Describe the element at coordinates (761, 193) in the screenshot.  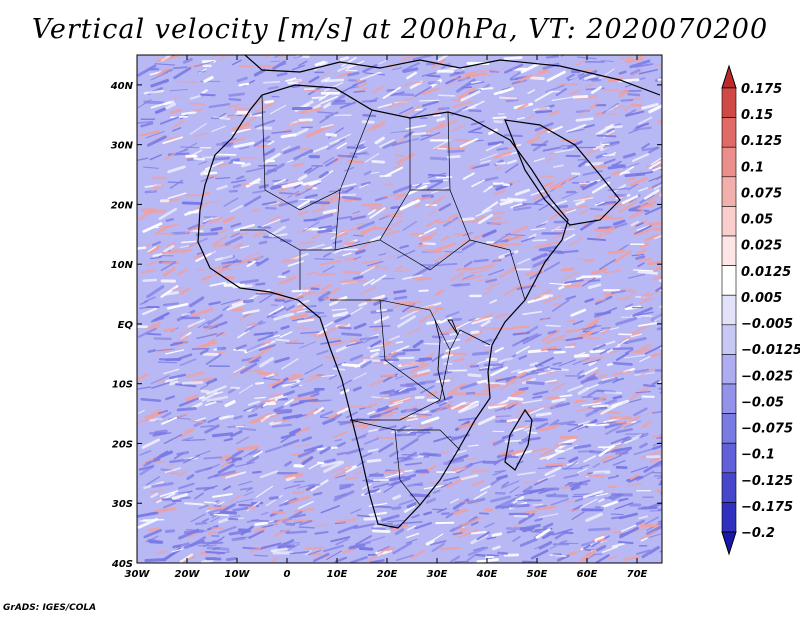
I see `colorbar-label: 0.075` at that location.